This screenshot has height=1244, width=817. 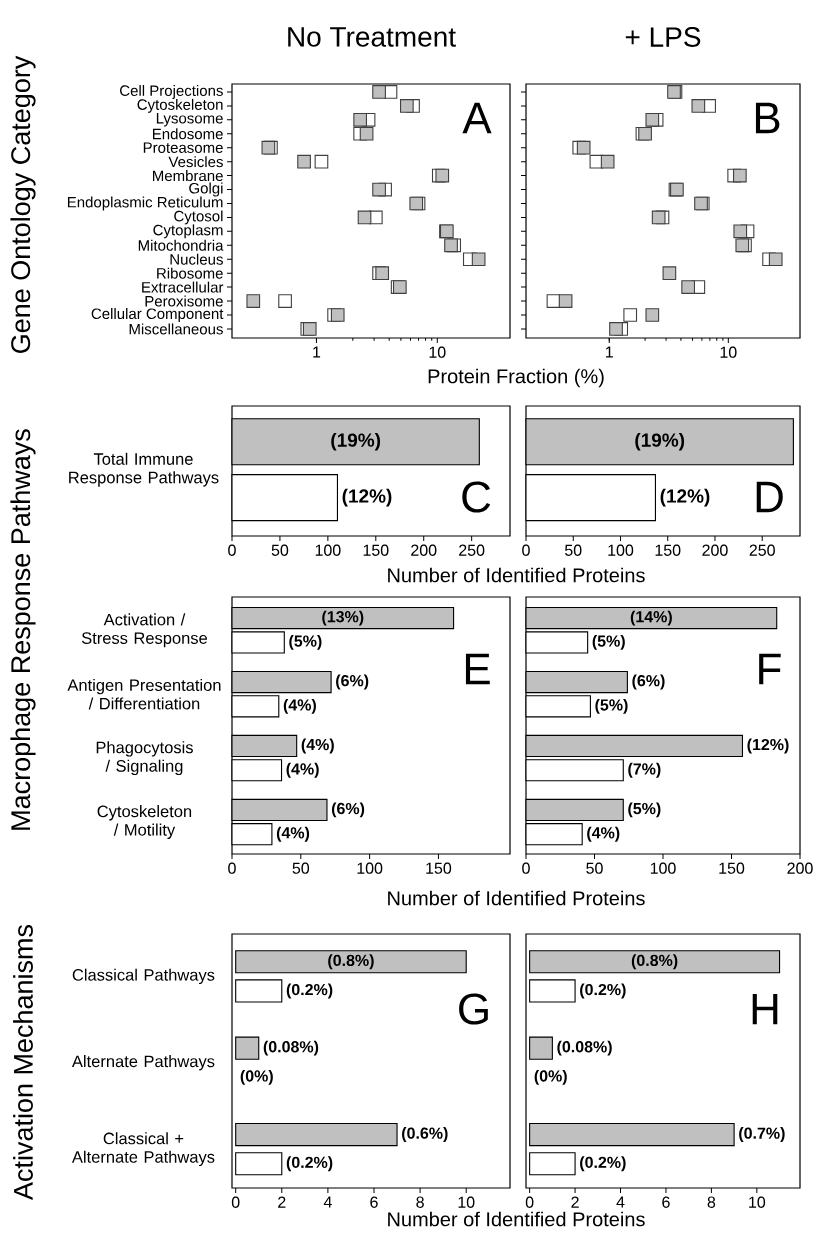 I want to click on y-tick-label: Cytoskeleton, so click(x=180, y=105).